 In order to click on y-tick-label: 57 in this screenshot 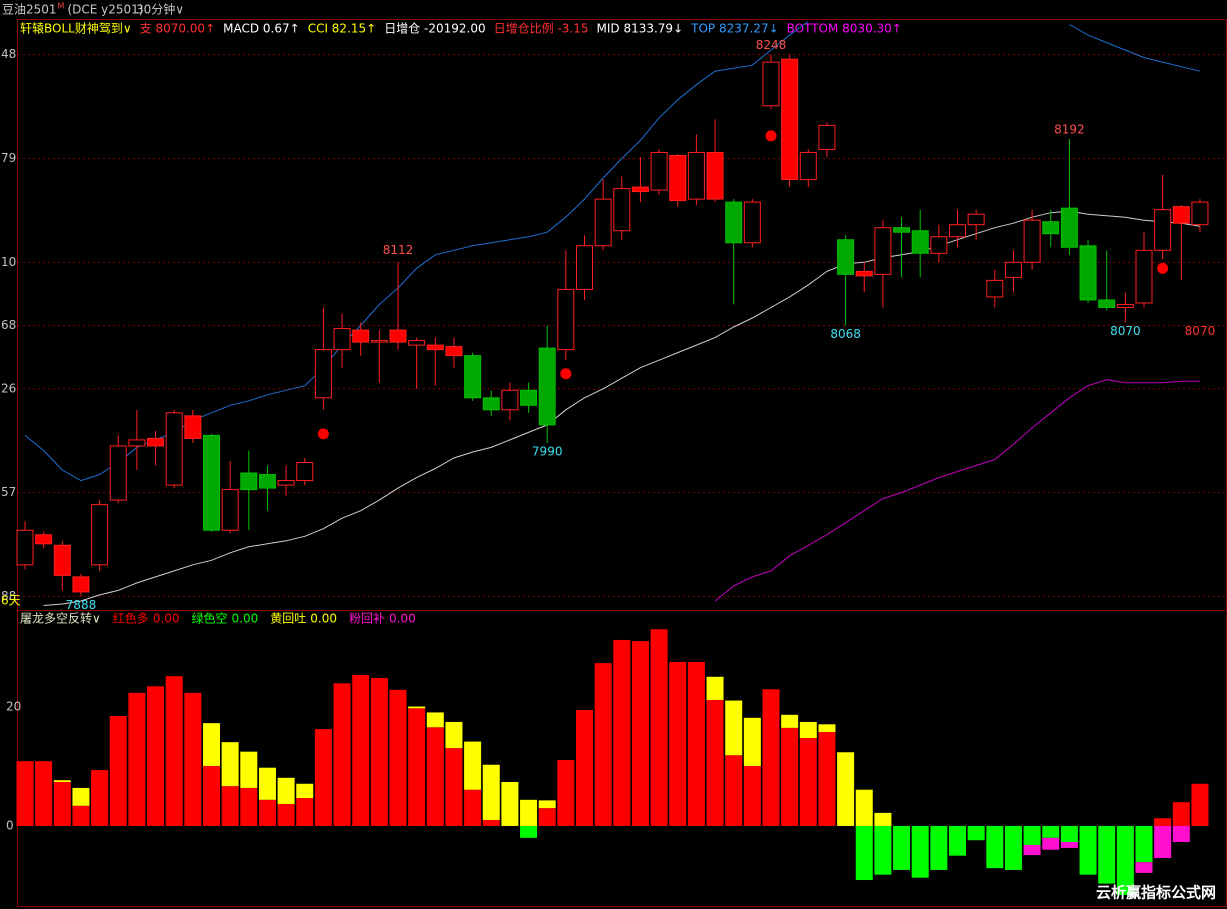, I will do `click(8, 492)`.